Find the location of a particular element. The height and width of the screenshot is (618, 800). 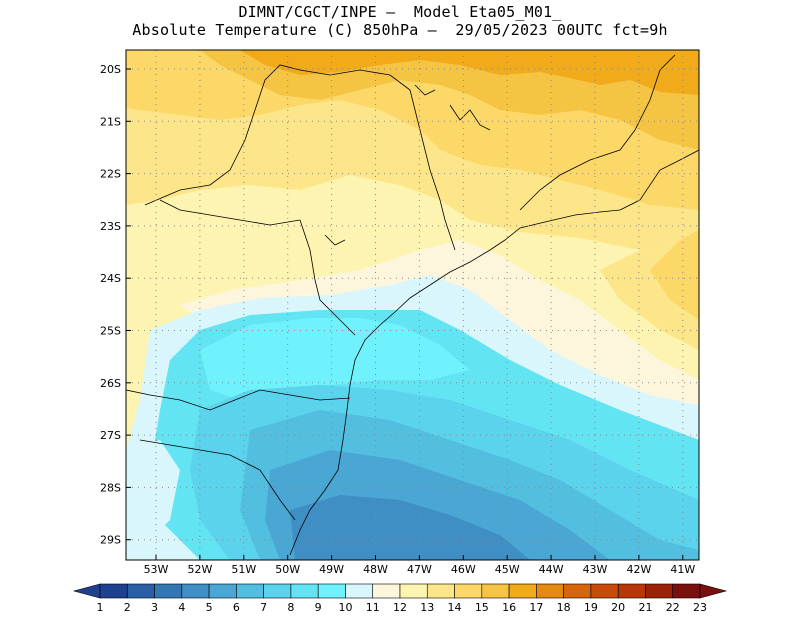

chart-title: DIMNT/CGCT/INPE – Model Eta05_M01_ is located at coordinates (400, 12).